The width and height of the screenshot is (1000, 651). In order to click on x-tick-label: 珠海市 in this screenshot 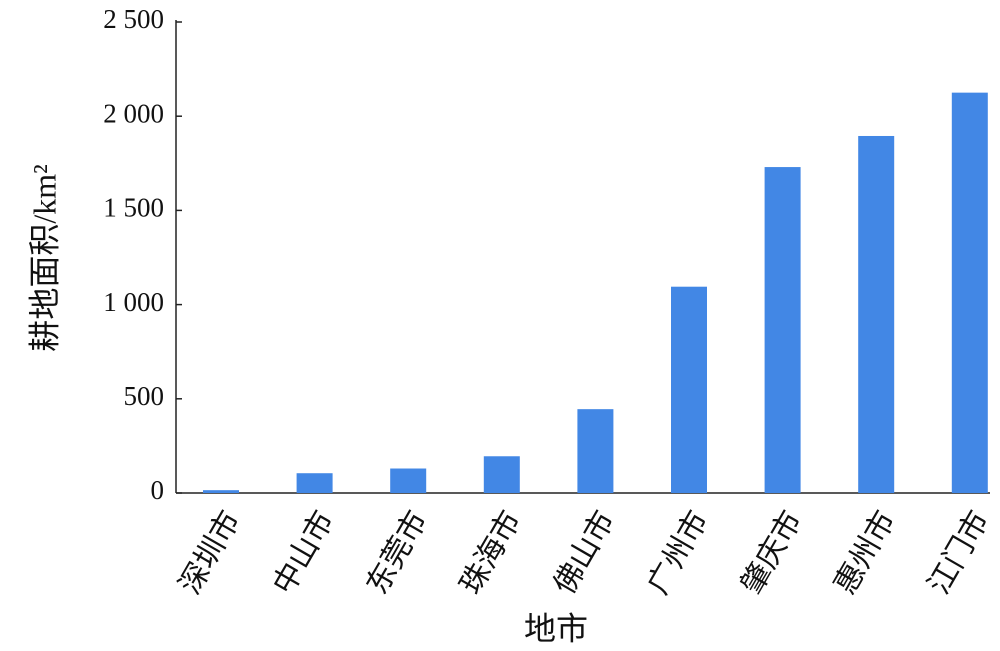, I will do `click(491, 552)`.